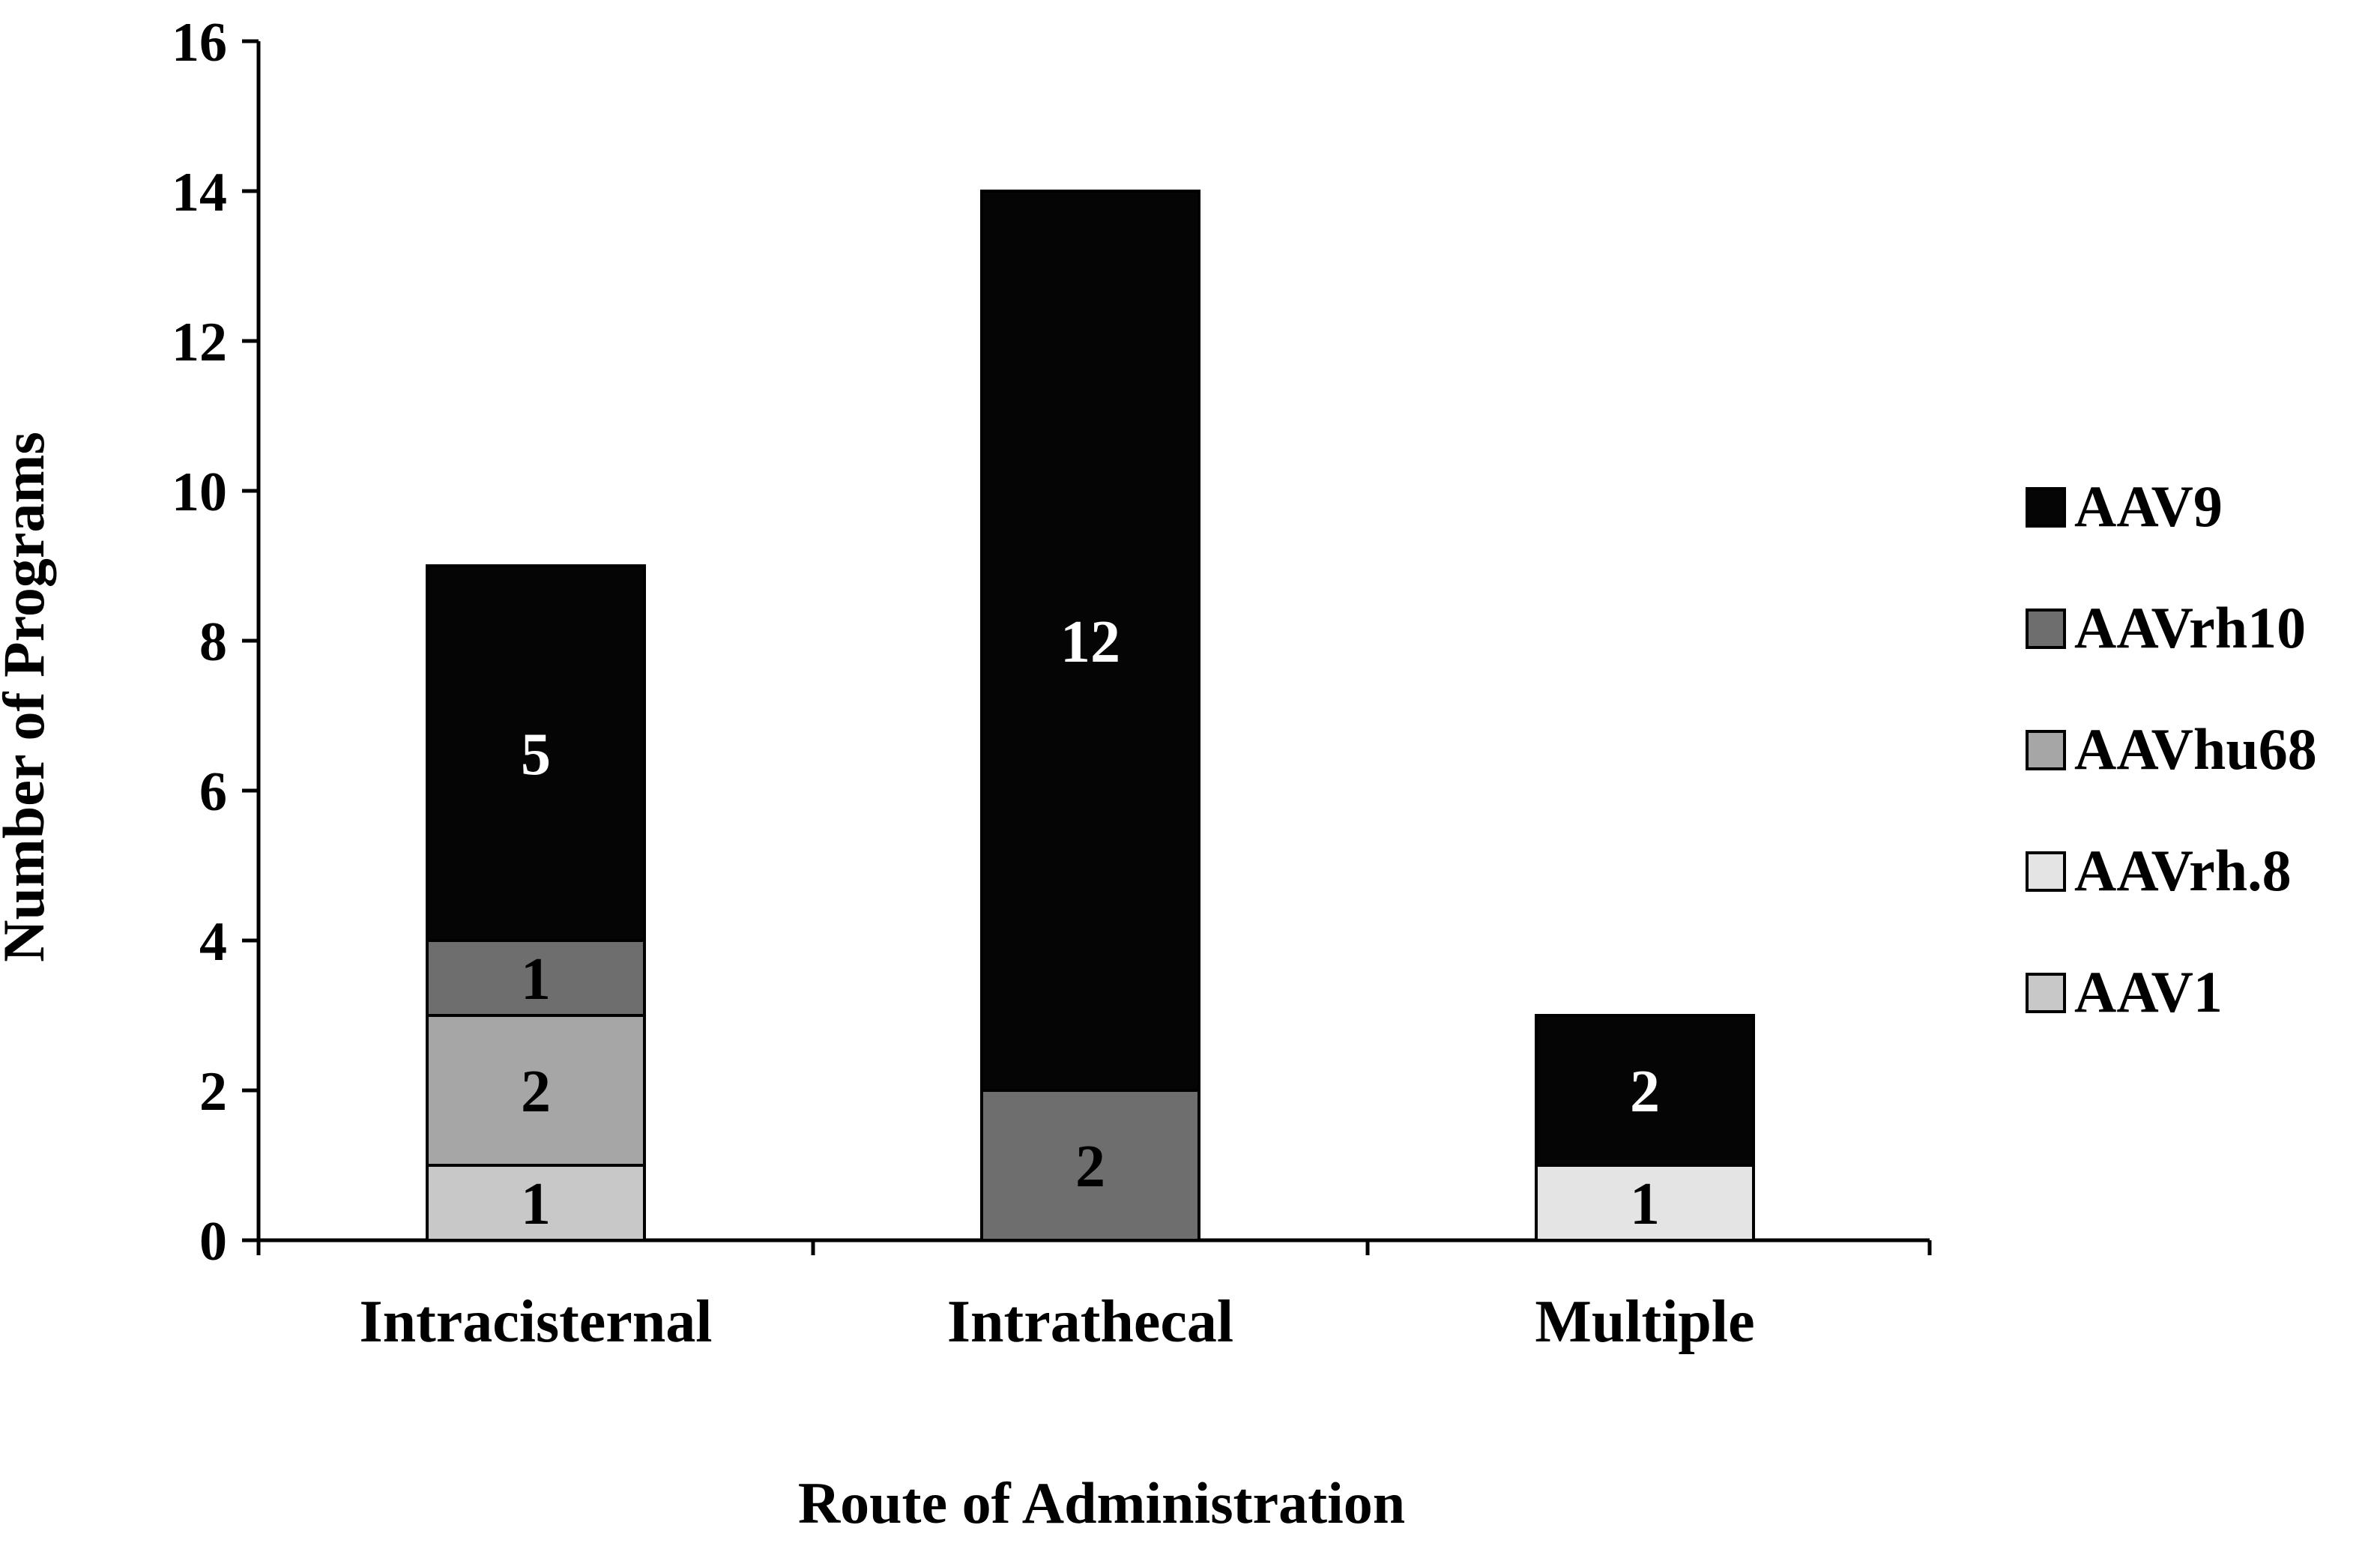 The width and height of the screenshot is (2380, 1546). Describe the element at coordinates (2183, 871) in the screenshot. I see `legend-label: AAVrh.8` at that location.